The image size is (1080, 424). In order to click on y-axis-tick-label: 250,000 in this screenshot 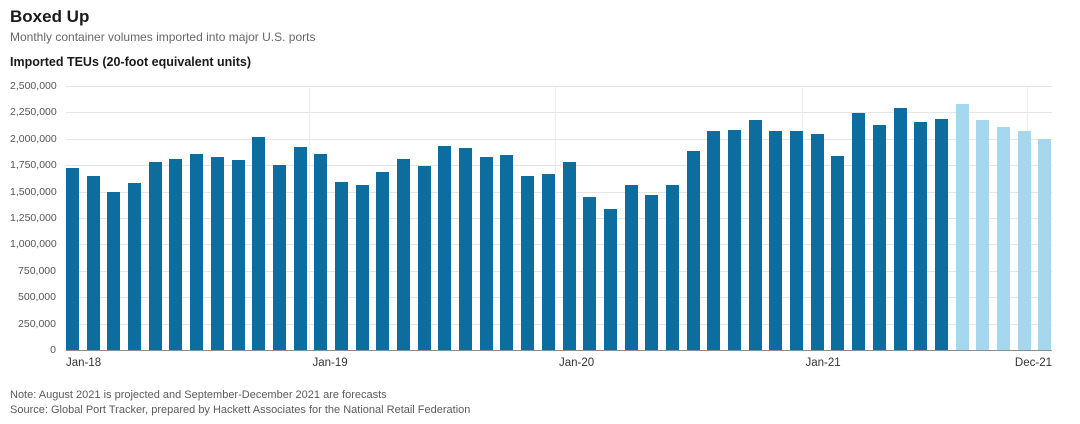, I will do `click(37, 323)`.